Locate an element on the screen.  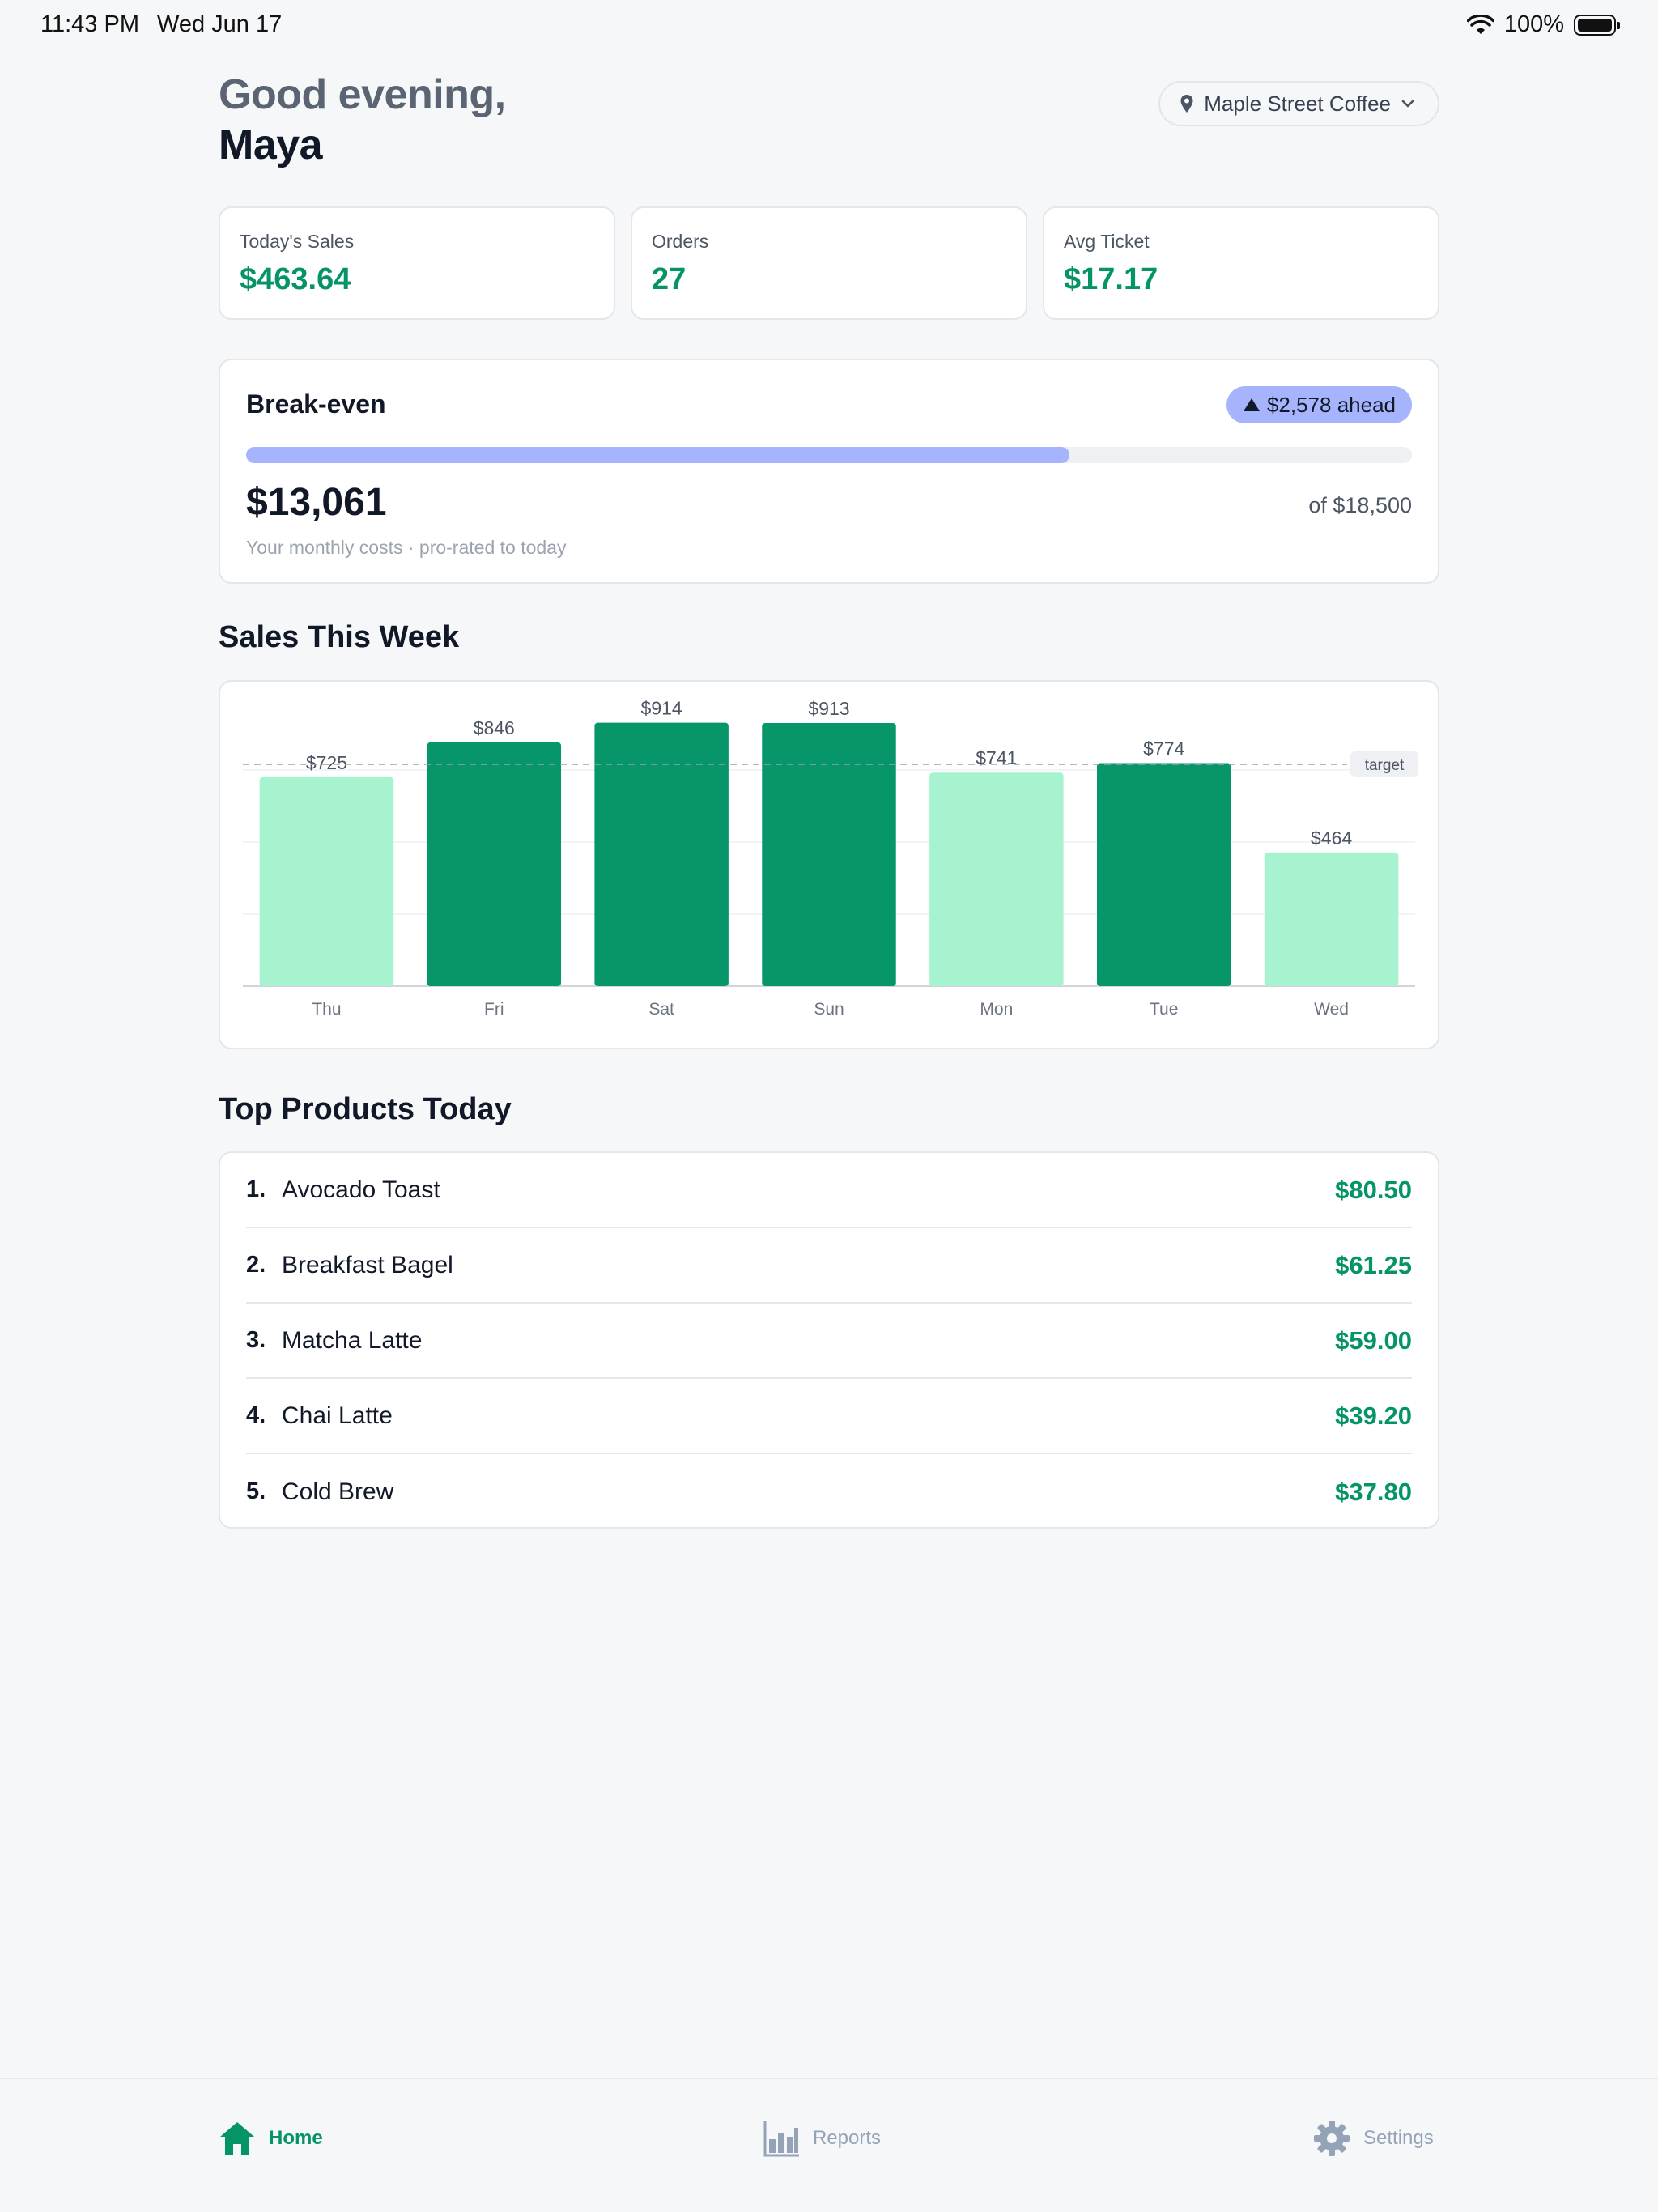
tab-reports: Reports is located at coordinates (822, 2138).